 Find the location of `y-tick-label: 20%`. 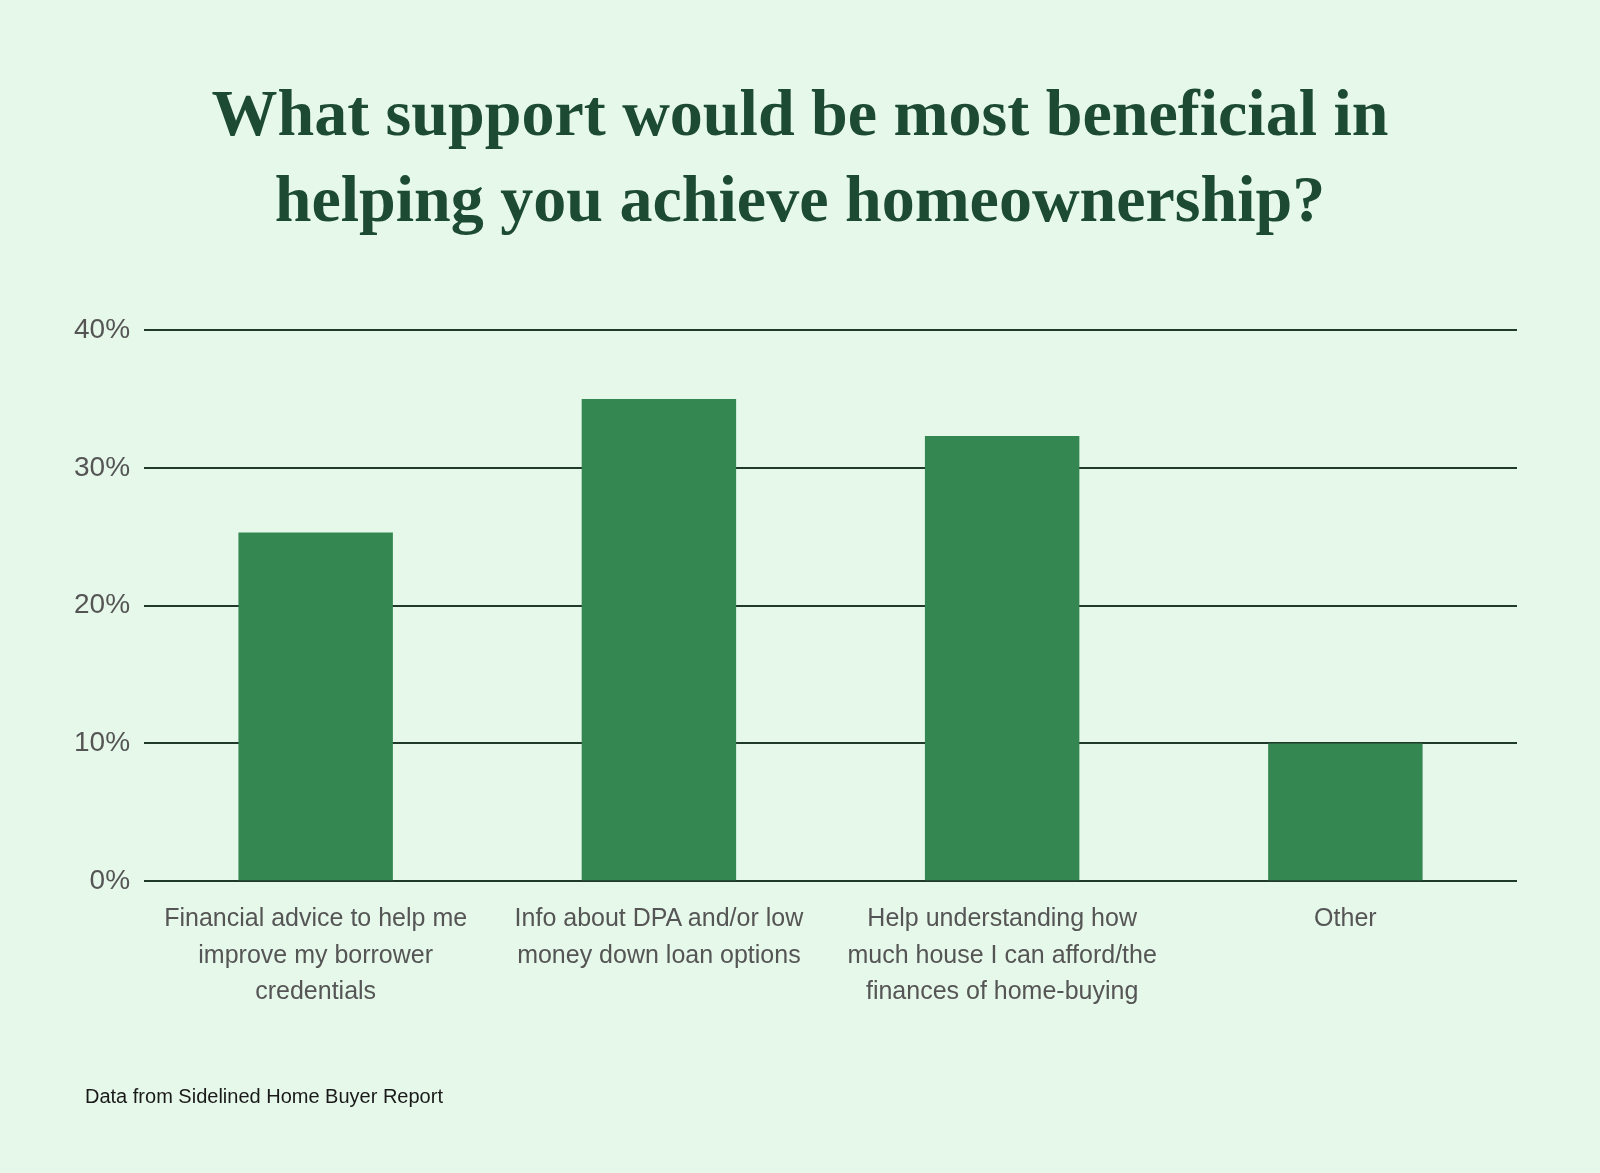

y-tick-label: 20% is located at coordinates (102, 604).